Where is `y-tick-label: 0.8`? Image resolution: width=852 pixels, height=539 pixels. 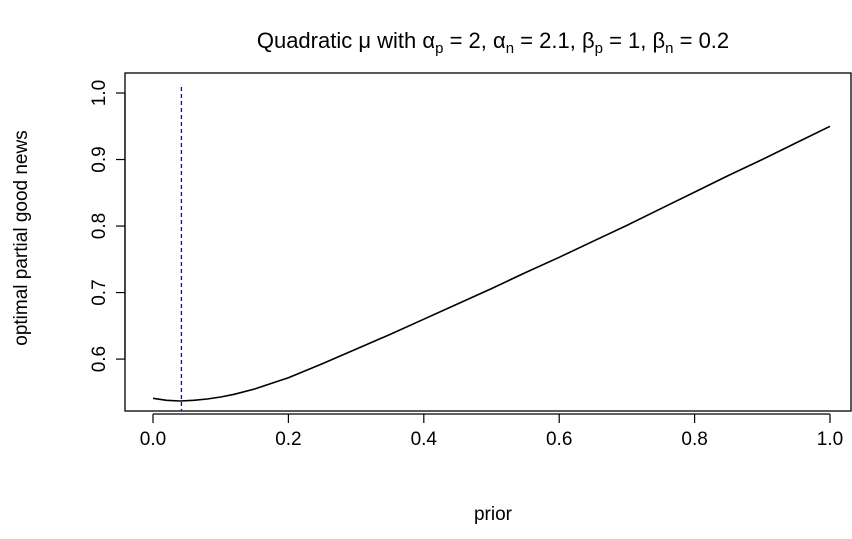 y-tick-label: 0.8 is located at coordinates (99, 226).